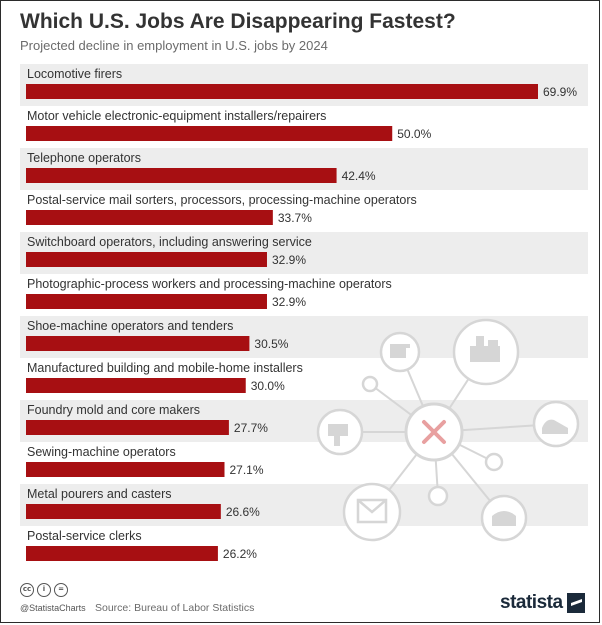  What do you see at coordinates (113, 410) in the screenshot?
I see `category-label: Foundry mold and core makers` at bounding box center [113, 410].